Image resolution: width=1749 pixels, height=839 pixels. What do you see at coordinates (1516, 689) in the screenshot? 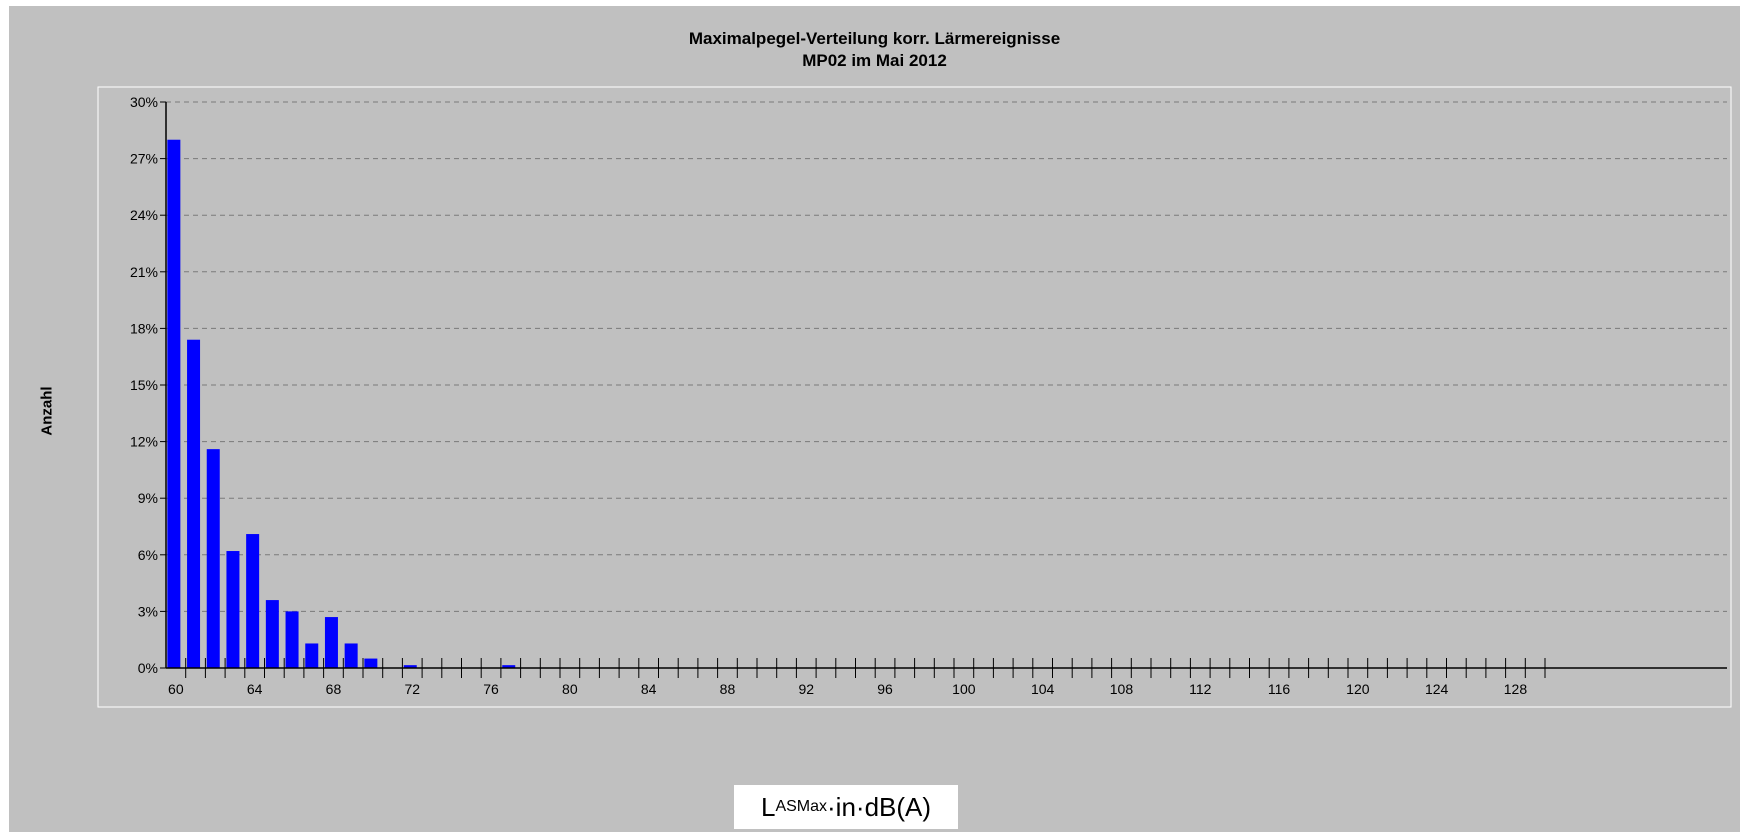
I see `x-tick-label: 128` at bounding box center [1516, 689].